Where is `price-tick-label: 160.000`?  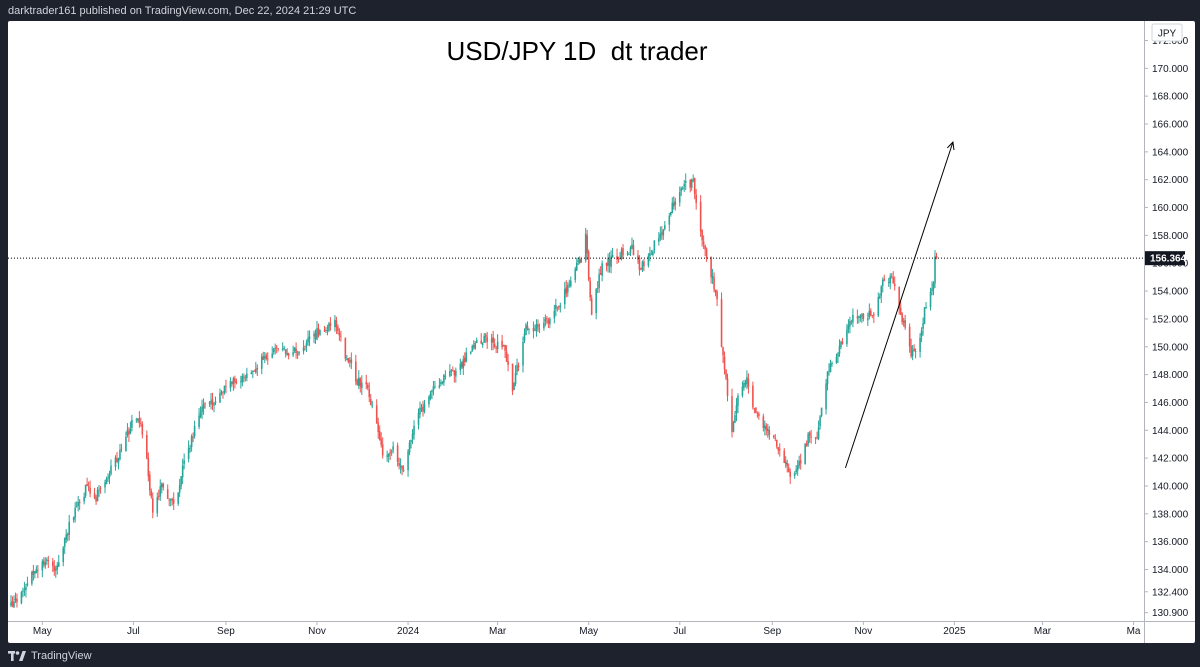 price-tick-label: 160.000 is located at coordinates (1170, 208).